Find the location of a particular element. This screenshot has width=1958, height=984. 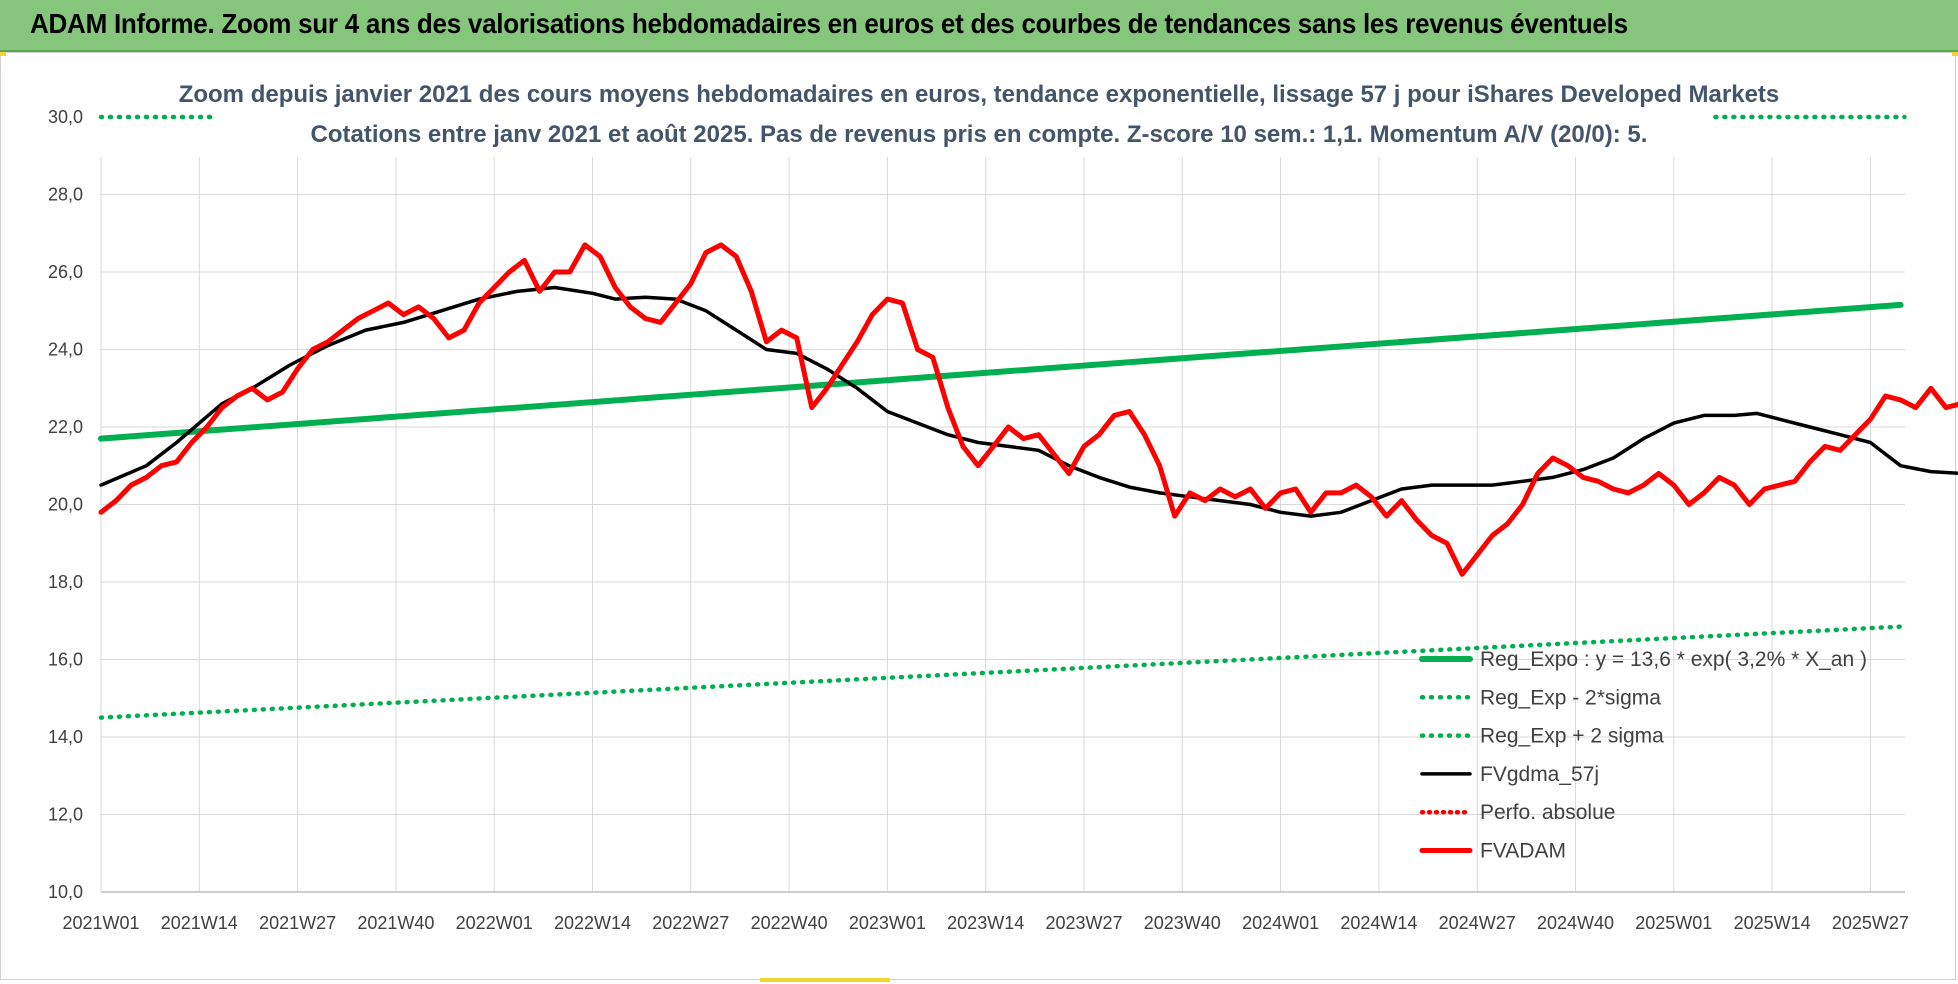

x-tick-label: 2024W01 is located at coordinates (1280, 923).